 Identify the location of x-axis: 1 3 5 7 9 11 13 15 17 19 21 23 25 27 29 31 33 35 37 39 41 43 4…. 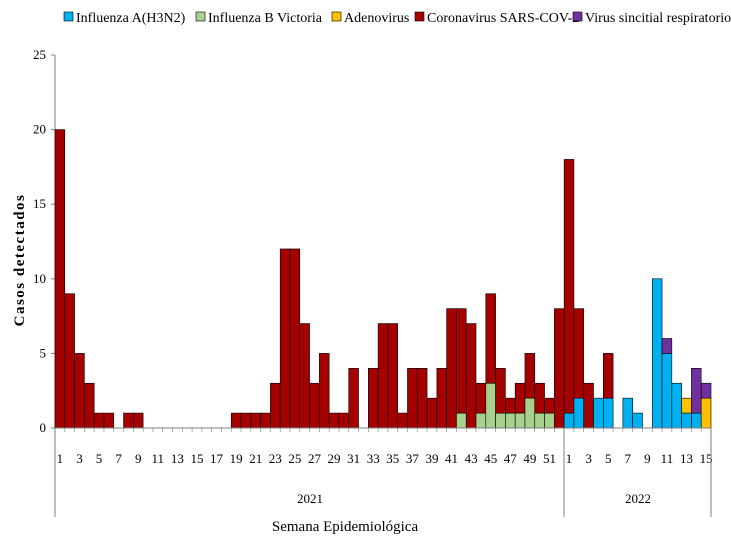
(383, 472).